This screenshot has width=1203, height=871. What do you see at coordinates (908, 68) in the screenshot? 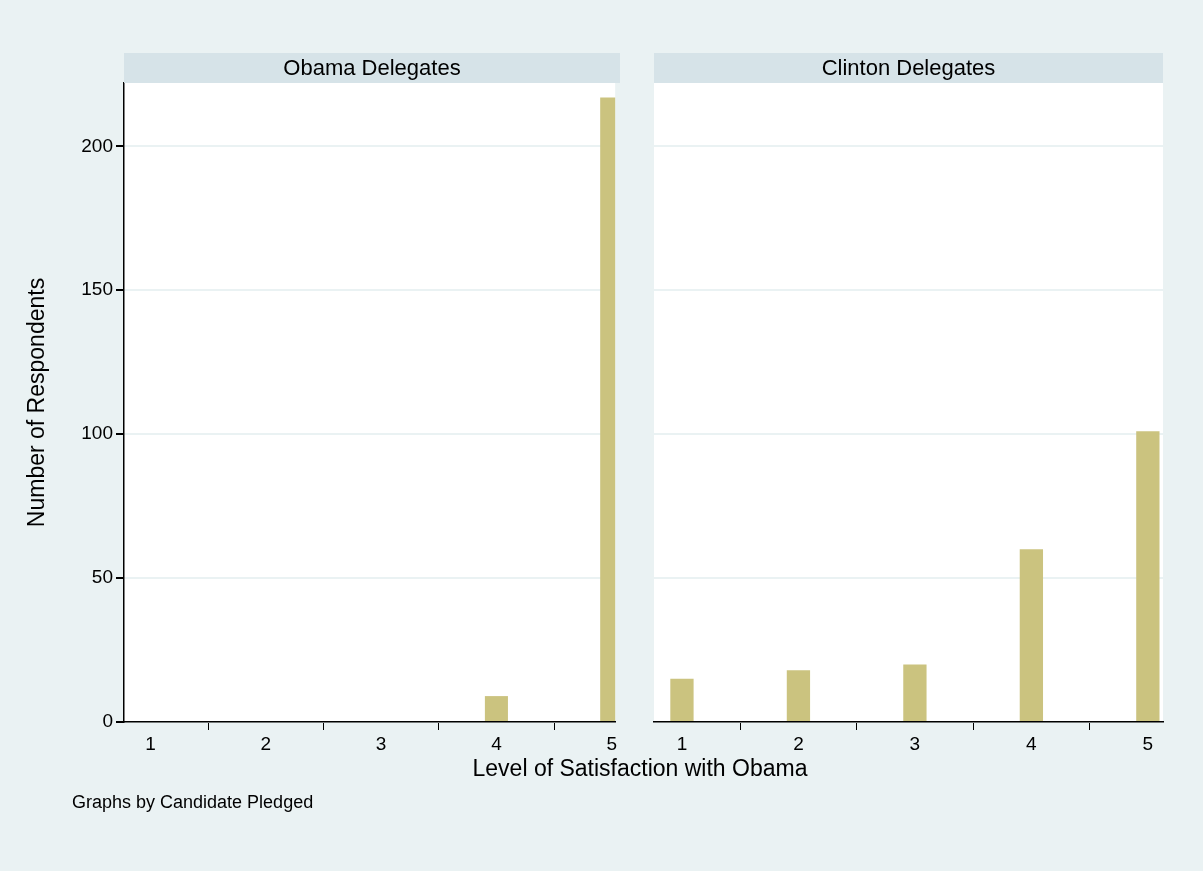
I see `chart-title: Clinton Delegates` at bounding box center [908, 68].